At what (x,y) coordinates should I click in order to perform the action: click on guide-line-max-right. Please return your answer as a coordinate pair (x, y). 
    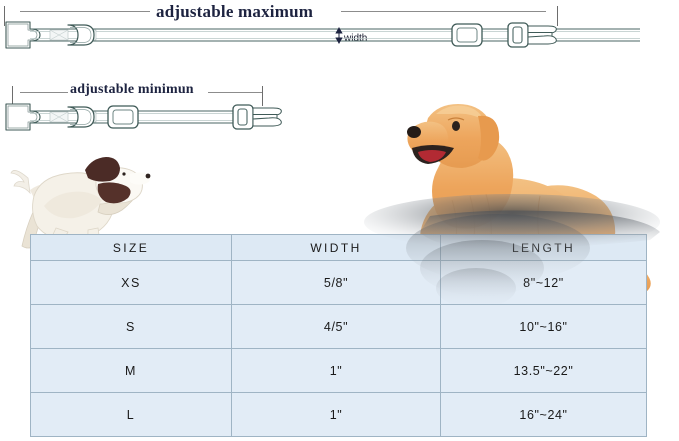
    Looking at the image, I should click on (443, 11).